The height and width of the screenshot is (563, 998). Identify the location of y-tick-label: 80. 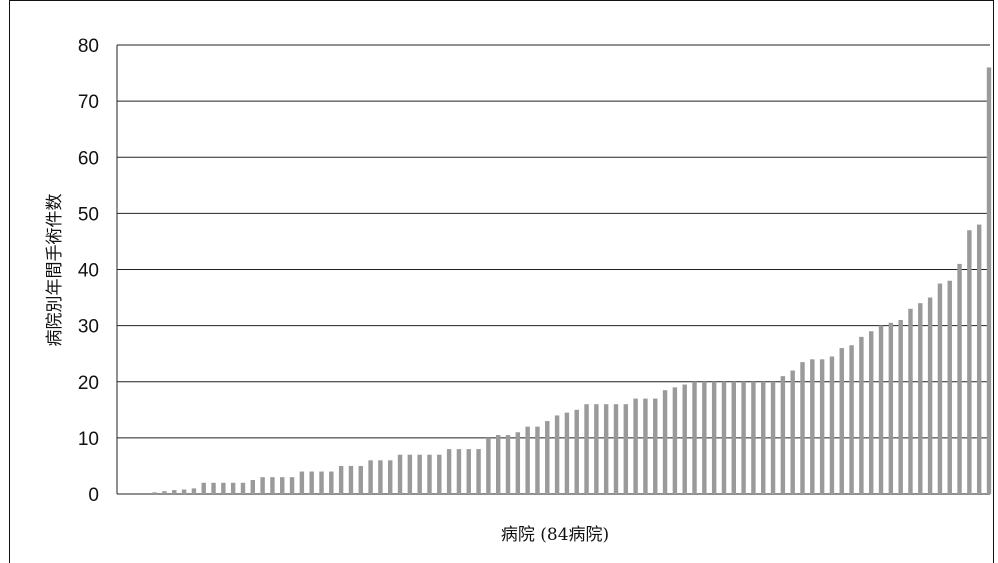
(88, 46).